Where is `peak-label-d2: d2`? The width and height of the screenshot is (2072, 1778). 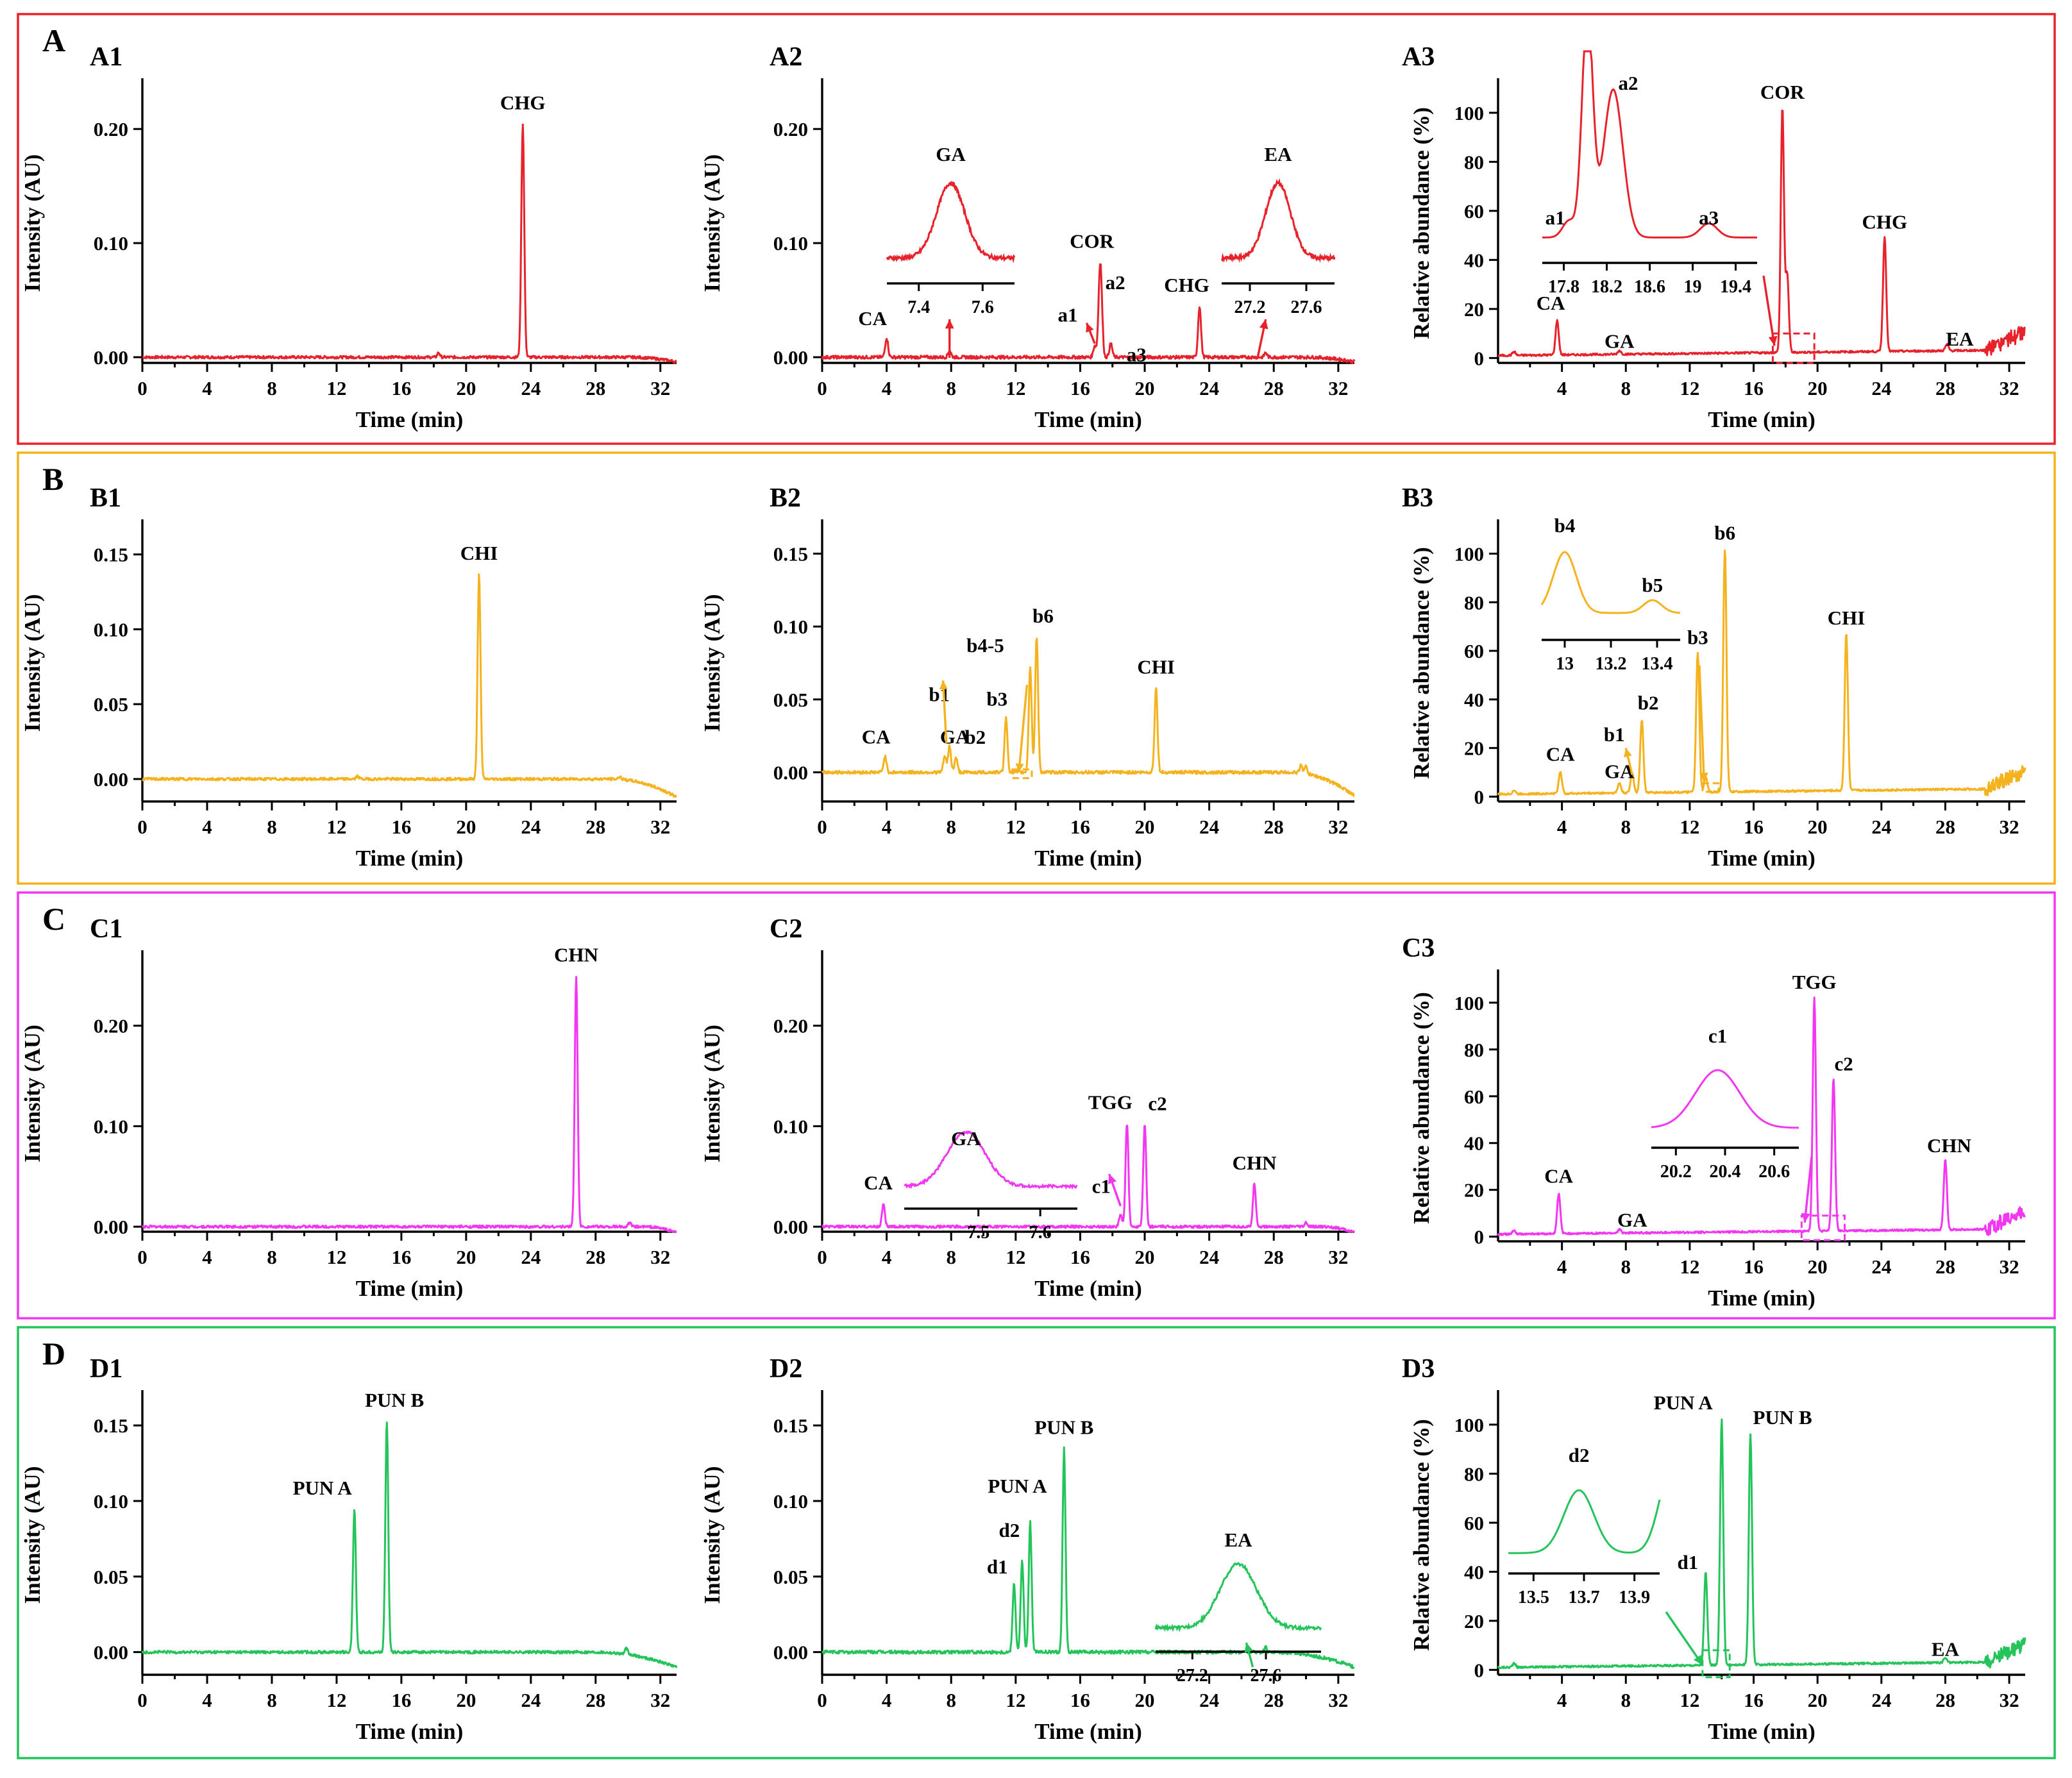 peak-label-d2: d2 is located at coordinates (1009, 1530).